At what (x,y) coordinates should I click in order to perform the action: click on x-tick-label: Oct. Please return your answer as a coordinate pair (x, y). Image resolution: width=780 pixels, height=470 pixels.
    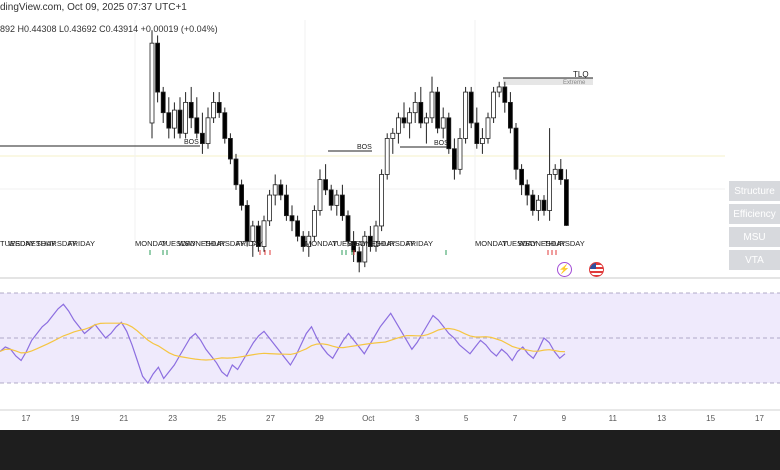
    Looking at the image, I should click on (368, 418).